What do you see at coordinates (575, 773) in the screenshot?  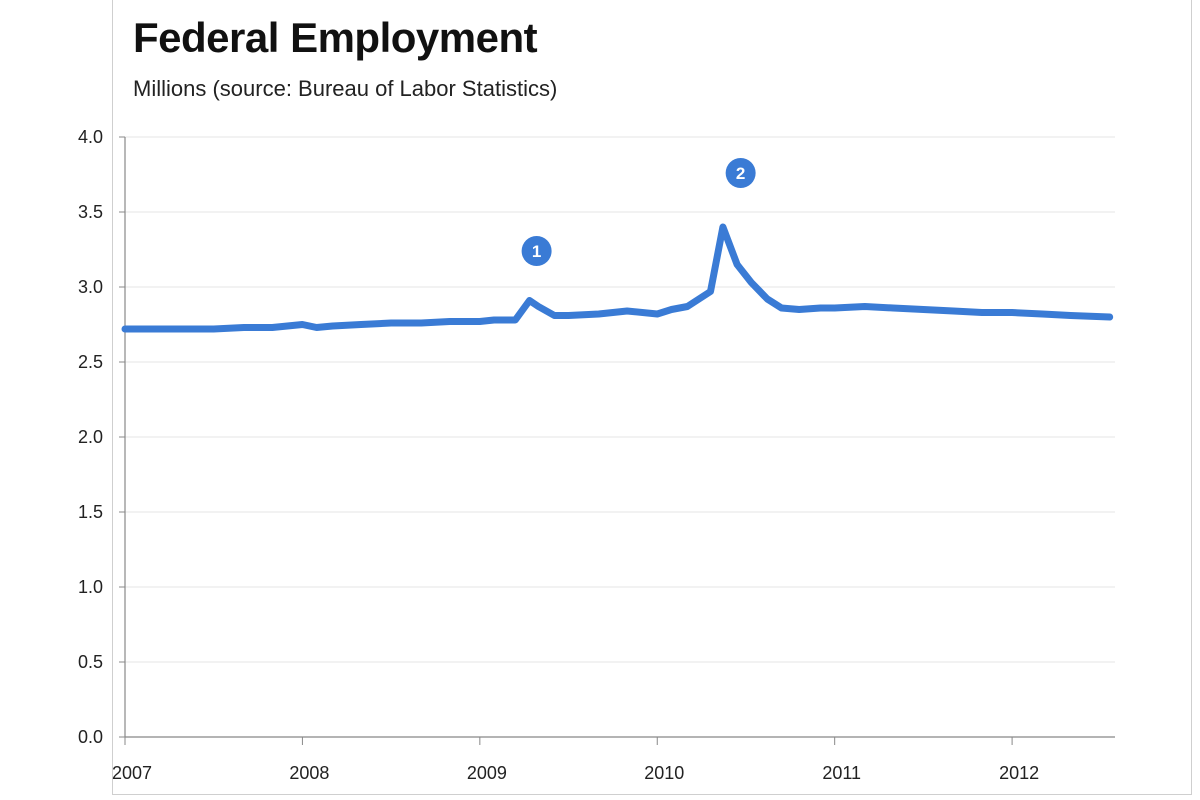 I see `x-tick-labels: 2007 2008 2009 2010 2011 2012` at bounding box center [575, 773].